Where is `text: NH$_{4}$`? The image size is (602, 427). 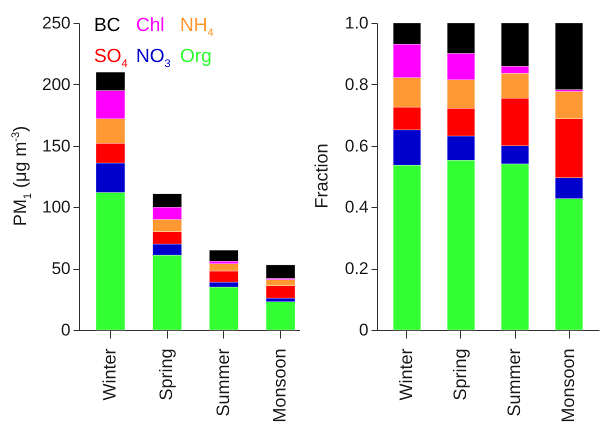 text: NH$_{4}$ is located at coordinates (197, 27).